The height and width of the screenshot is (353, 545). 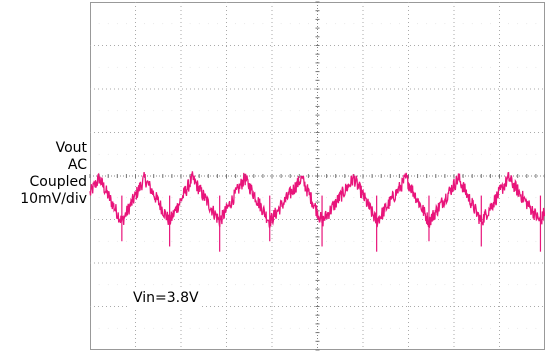 What do you see at coordinates (53, 174) in the screenshot?
I see `channel-label: Vout AC Coupled 10mV/div` at bounding box center [53, 174].